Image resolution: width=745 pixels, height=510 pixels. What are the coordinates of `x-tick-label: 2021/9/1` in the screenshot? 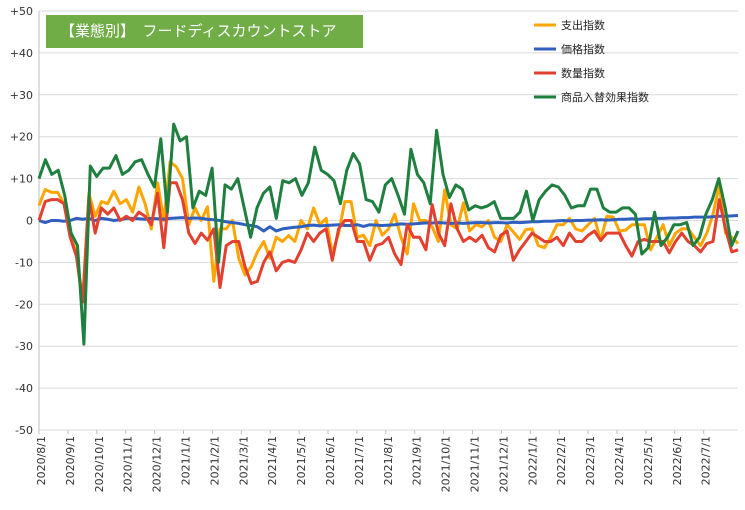 It's located at (417, 460).